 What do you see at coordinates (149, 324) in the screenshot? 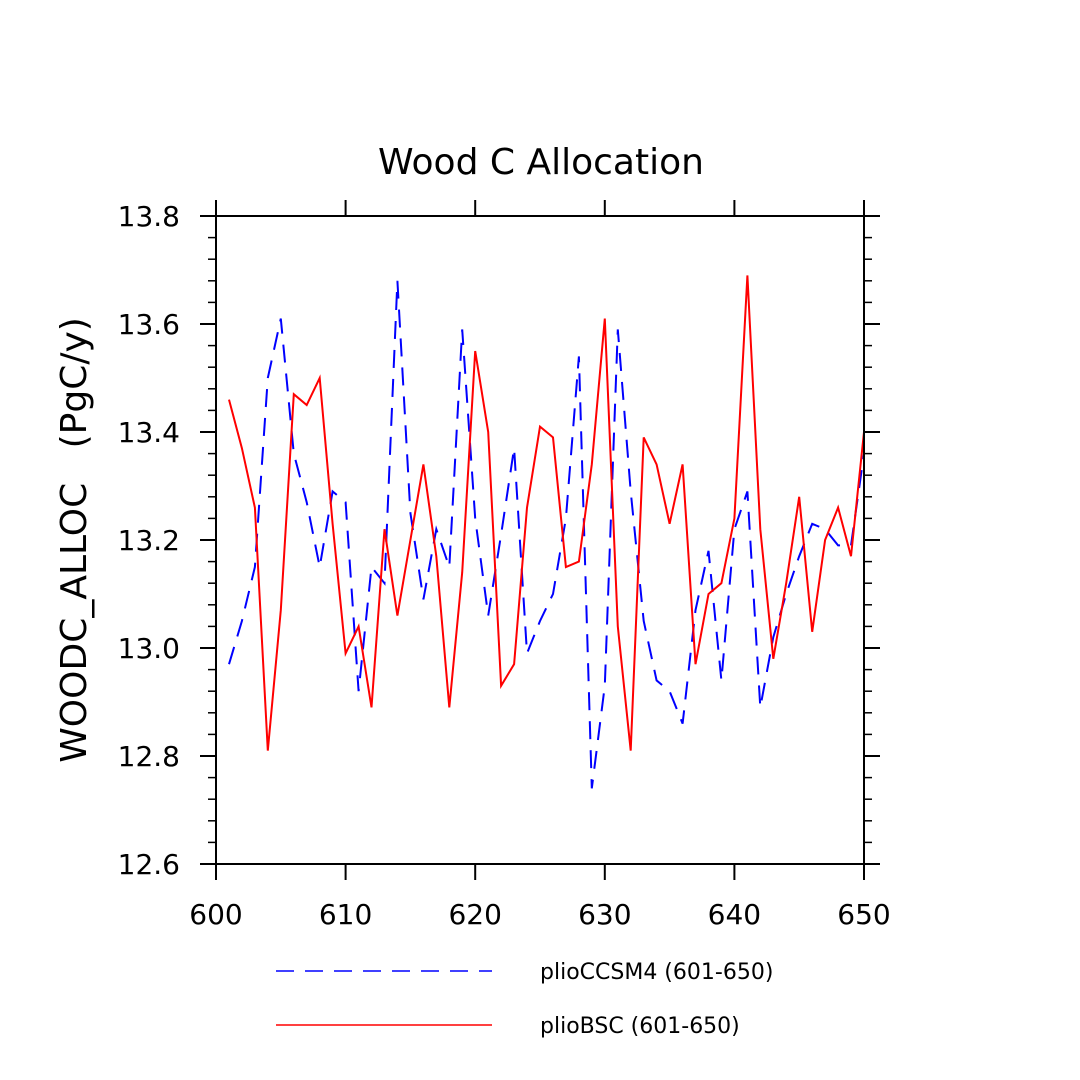
I see `y-tick-label: 13.6` at bounding box center [149, 324].